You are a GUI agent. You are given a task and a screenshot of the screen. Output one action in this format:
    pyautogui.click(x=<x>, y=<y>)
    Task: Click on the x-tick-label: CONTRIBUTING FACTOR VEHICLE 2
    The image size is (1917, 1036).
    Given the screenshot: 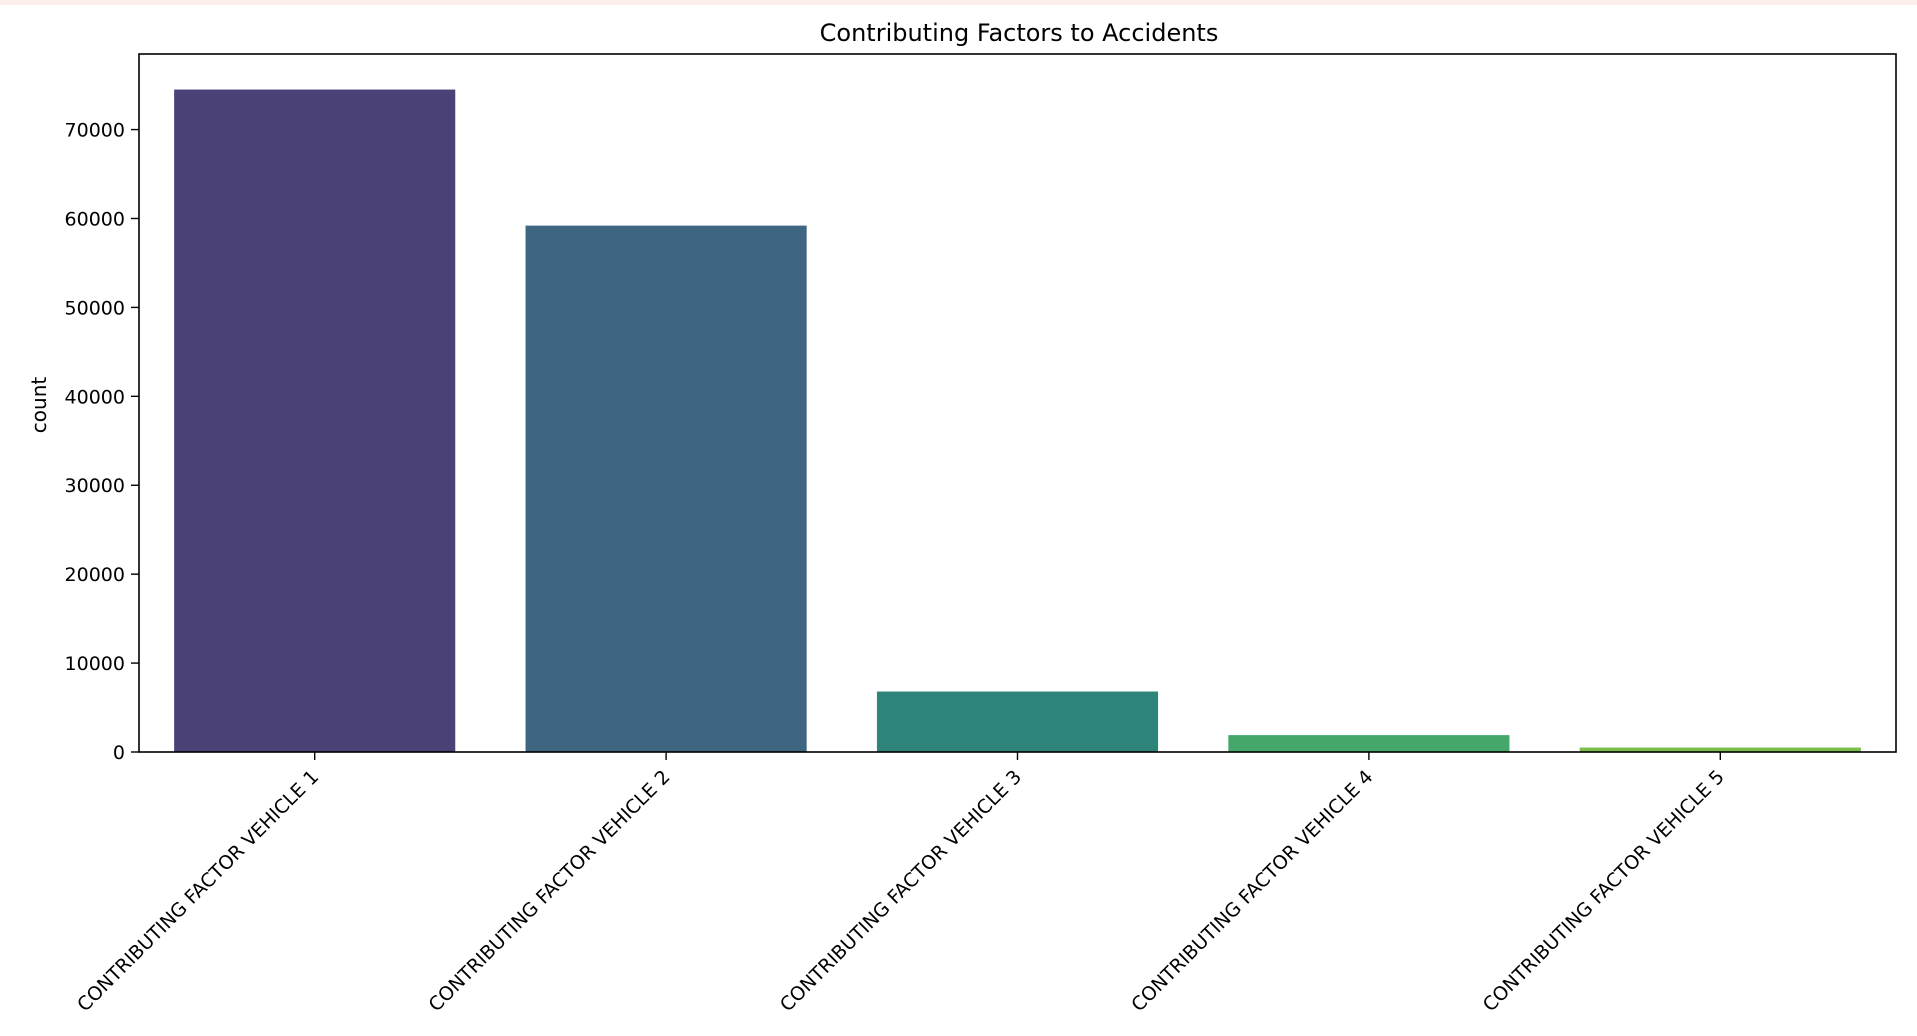 What is the action you would take?
    pyautogui.click(x=549, y=891)
    